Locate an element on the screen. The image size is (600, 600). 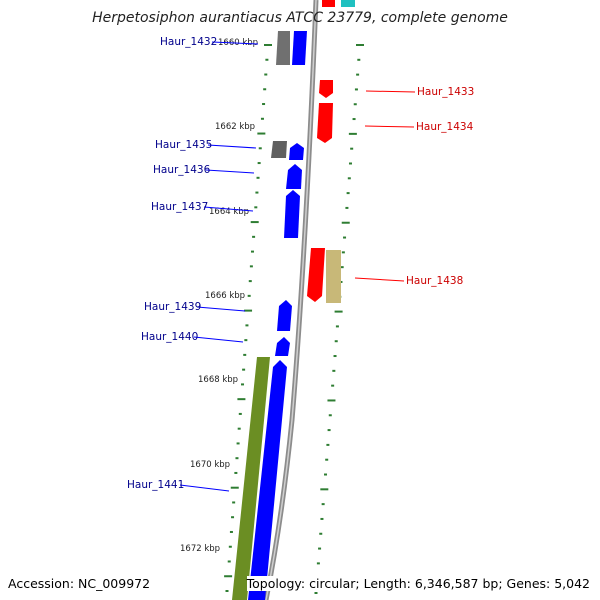
kbp-tick-label: 1670 kbp is located at coordinates (210, 465).